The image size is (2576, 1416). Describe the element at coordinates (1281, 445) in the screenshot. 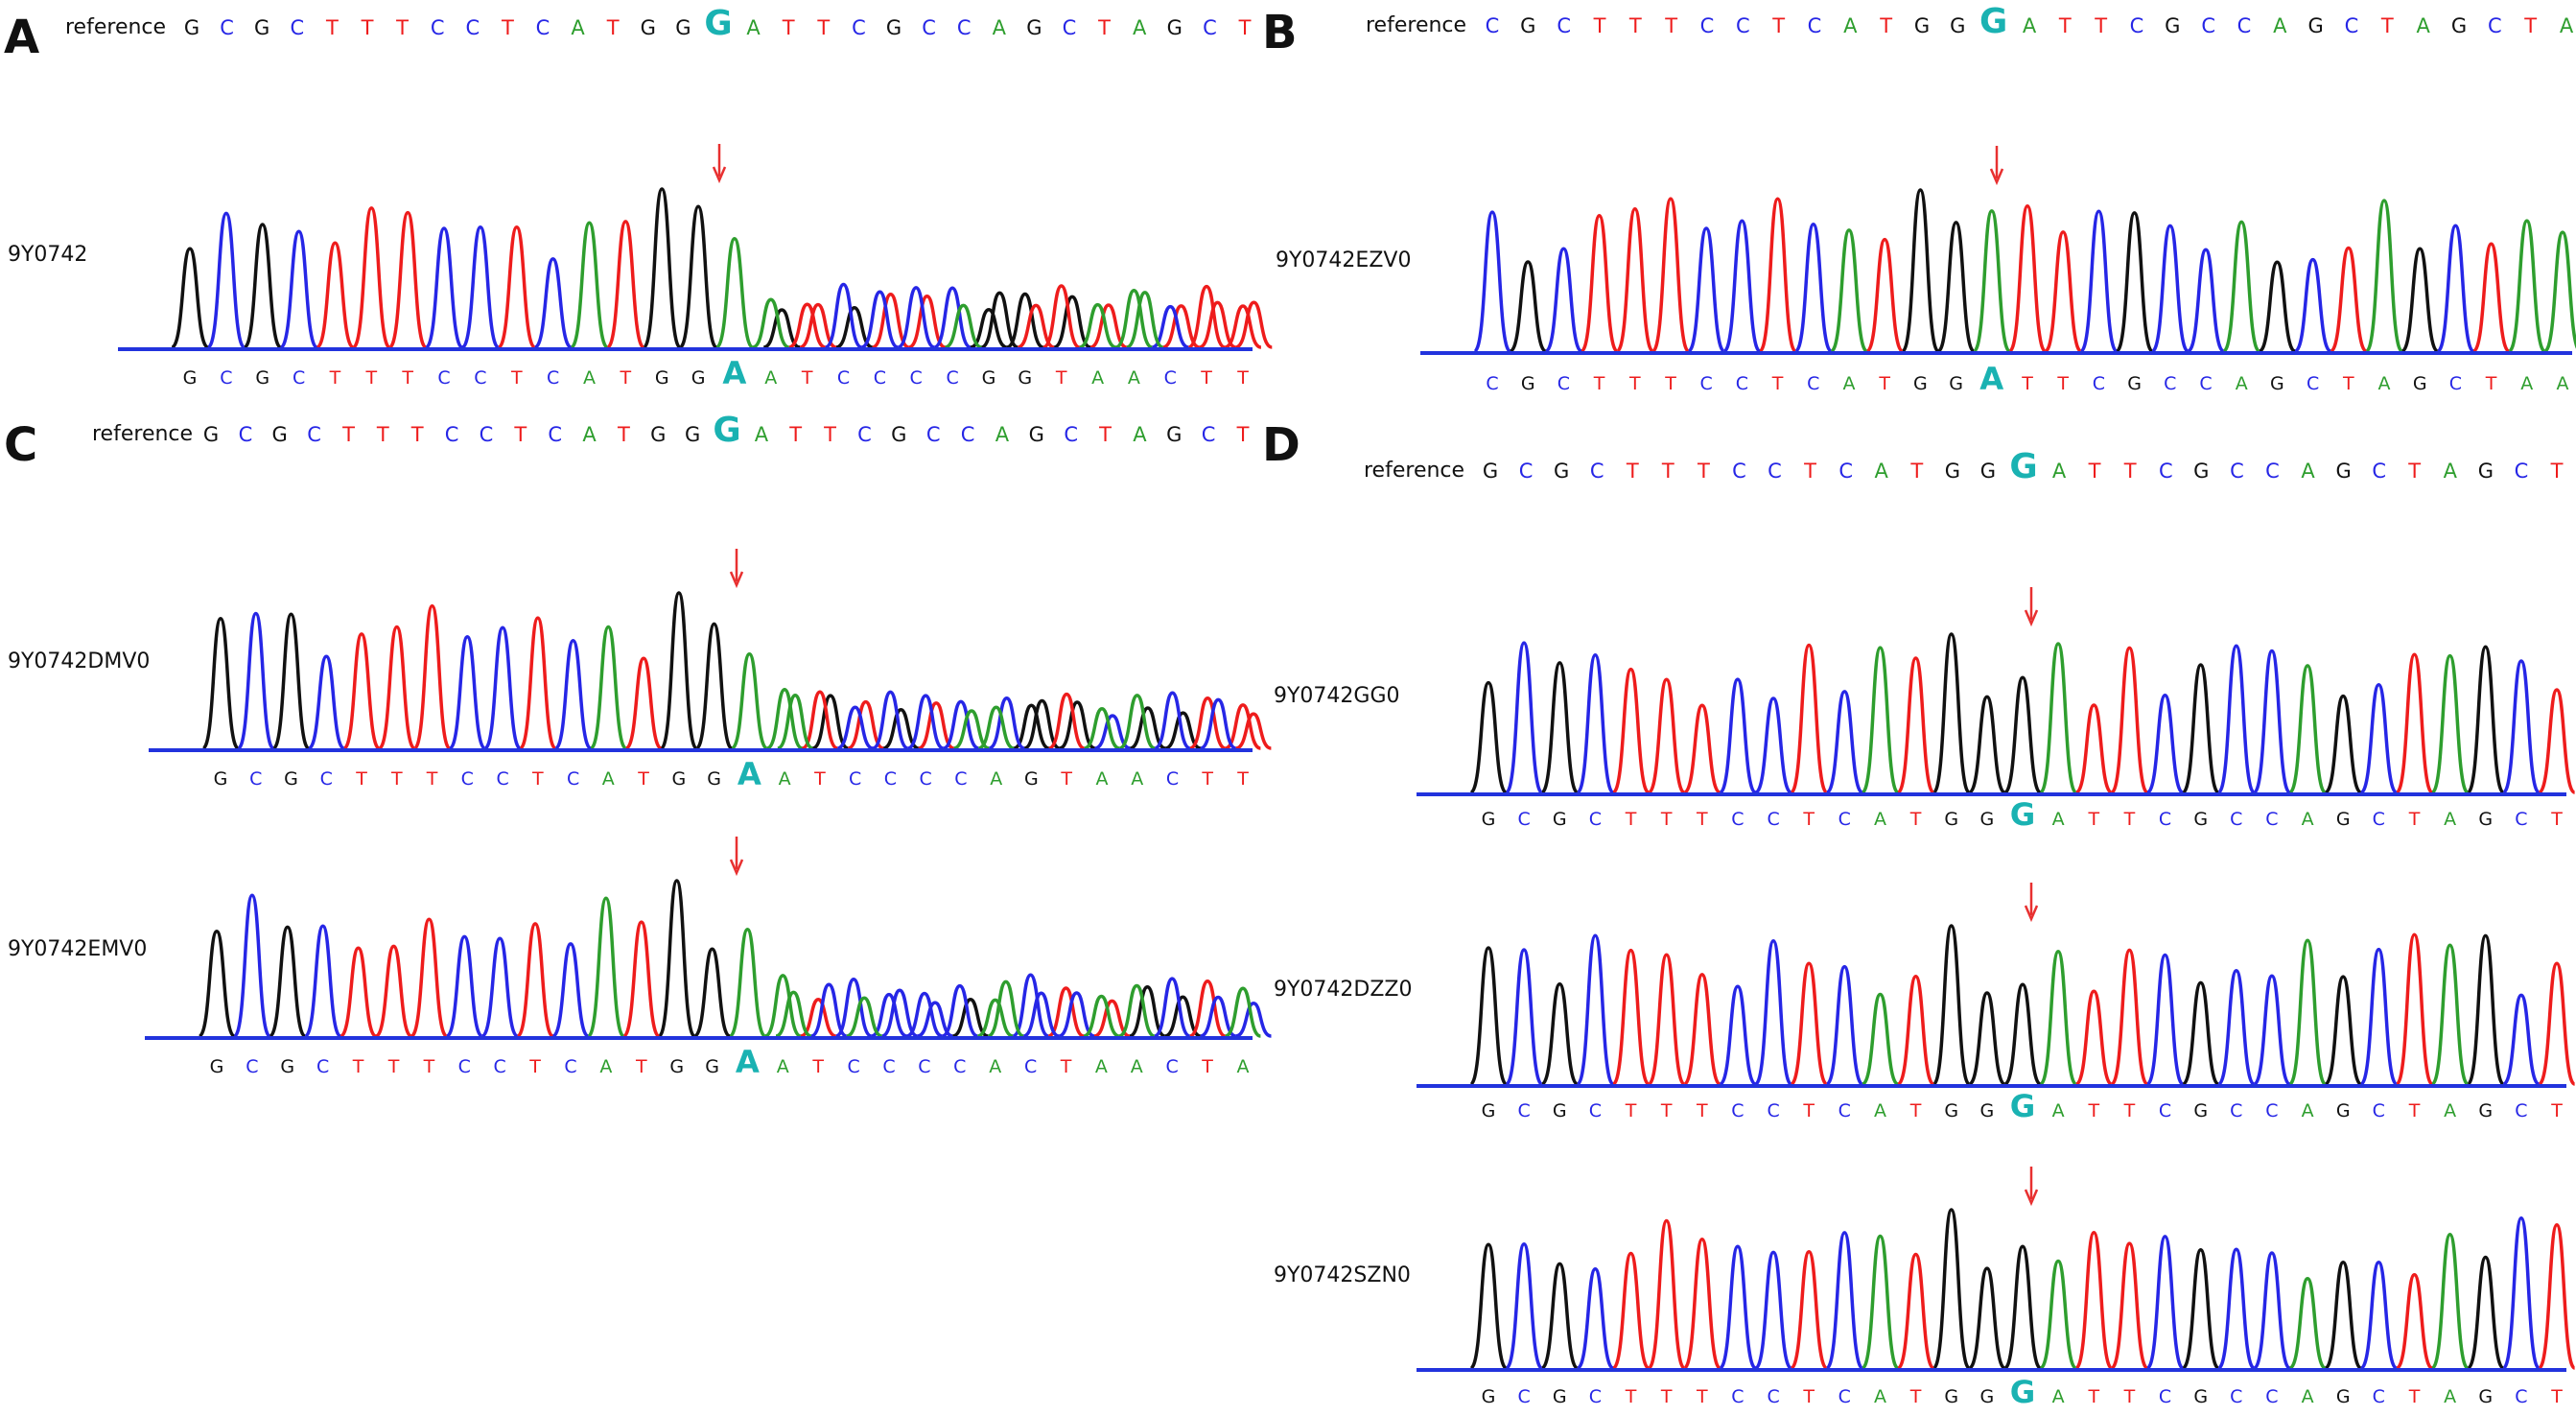

I see `panel-letter-d: D` at that location.